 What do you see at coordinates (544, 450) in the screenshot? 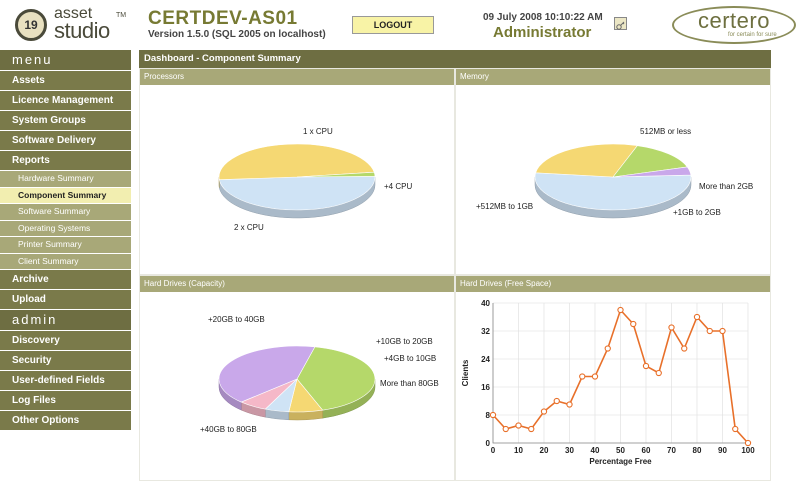
I see `x-tick-label: 20` at bounding box center [544, 450].